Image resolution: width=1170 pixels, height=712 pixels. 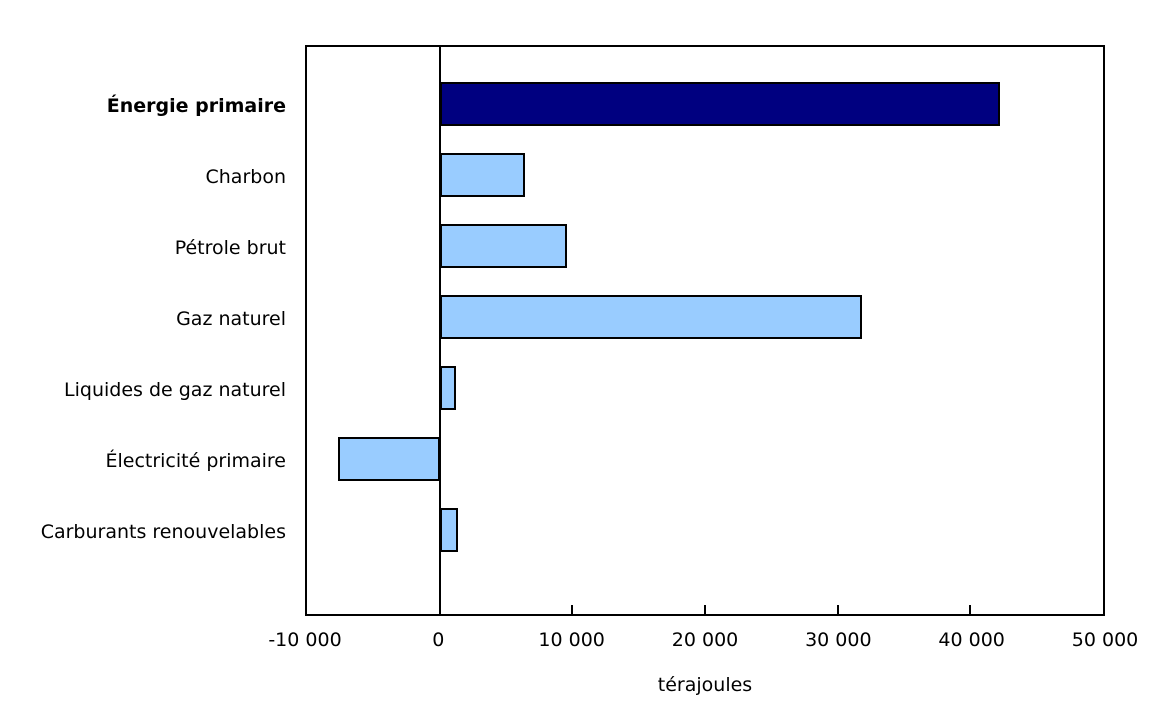 What do you see at coordinates (650, 317) in the screenshot?
I see `bar-gaz-naturel` at bounding box center [650, 317].